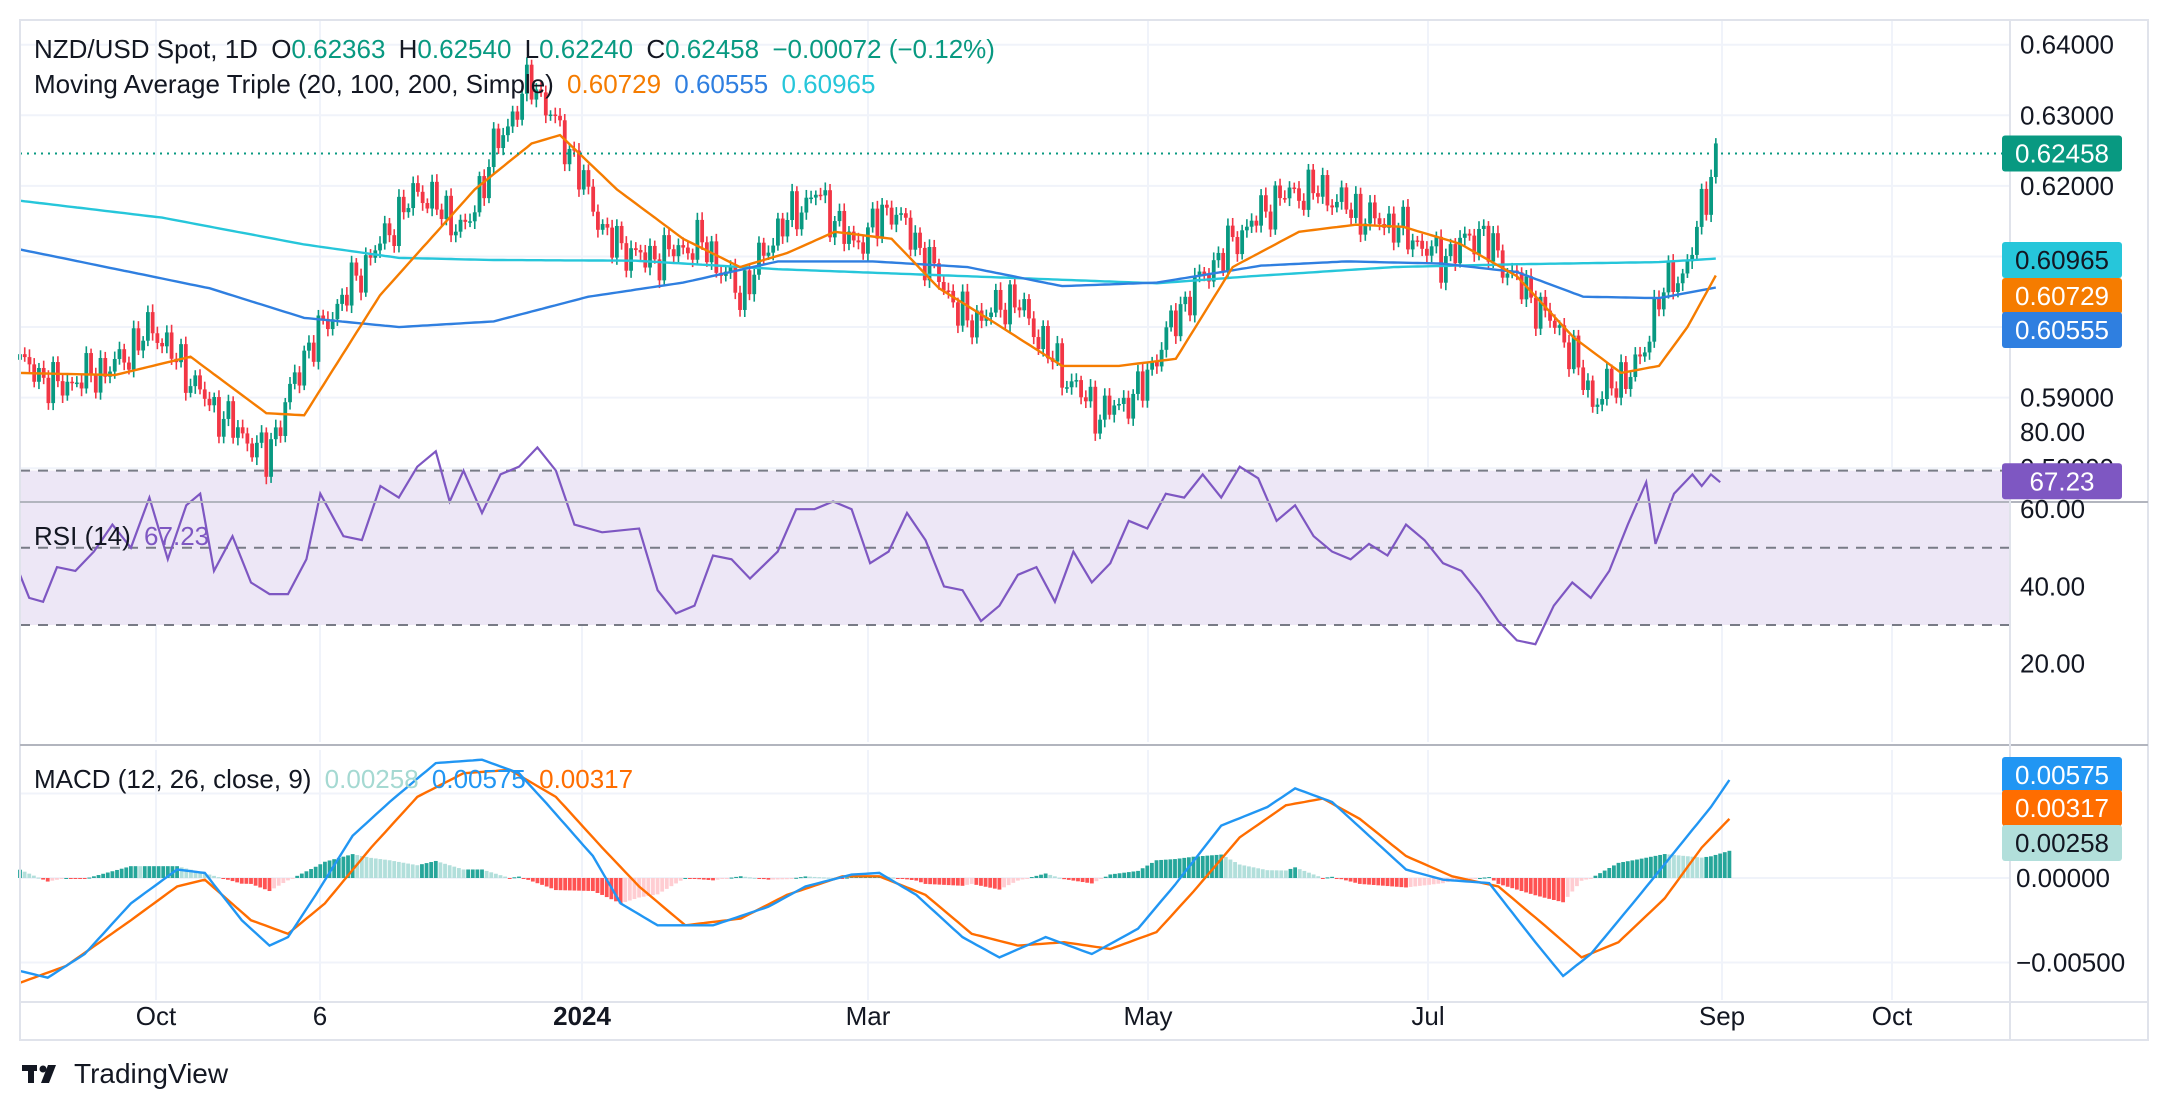  I want to click on time-tick-label: Sep, so click(1722, 1016).